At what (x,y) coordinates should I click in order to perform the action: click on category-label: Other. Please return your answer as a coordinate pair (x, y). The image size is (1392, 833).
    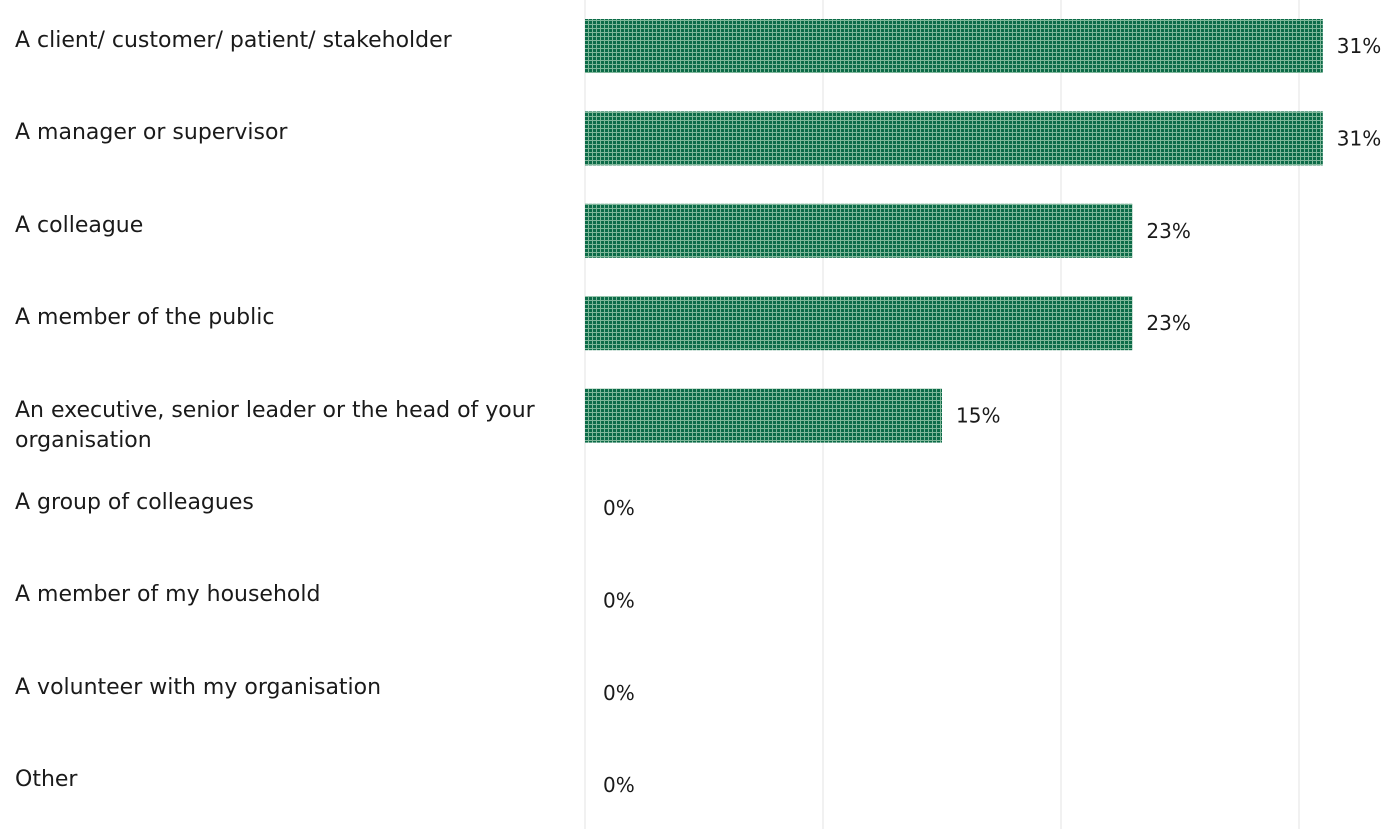
    Looking at the image, I should click on (46, 780).